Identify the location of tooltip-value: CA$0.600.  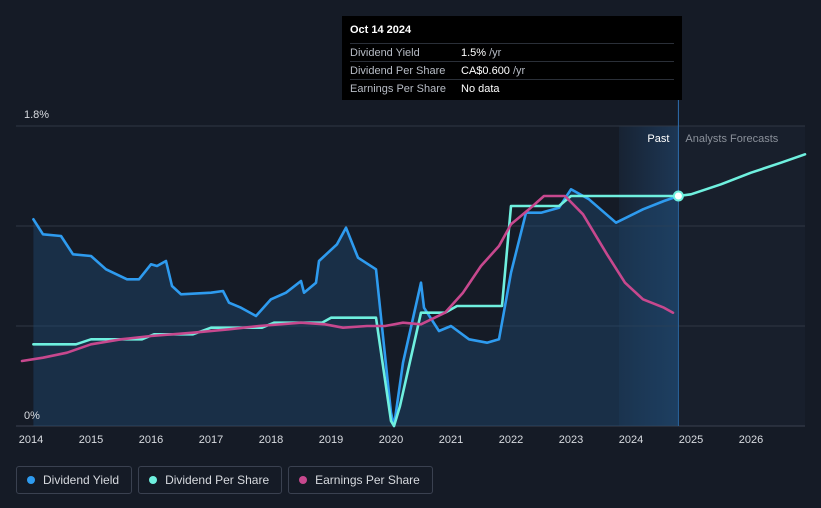
(485, 70).